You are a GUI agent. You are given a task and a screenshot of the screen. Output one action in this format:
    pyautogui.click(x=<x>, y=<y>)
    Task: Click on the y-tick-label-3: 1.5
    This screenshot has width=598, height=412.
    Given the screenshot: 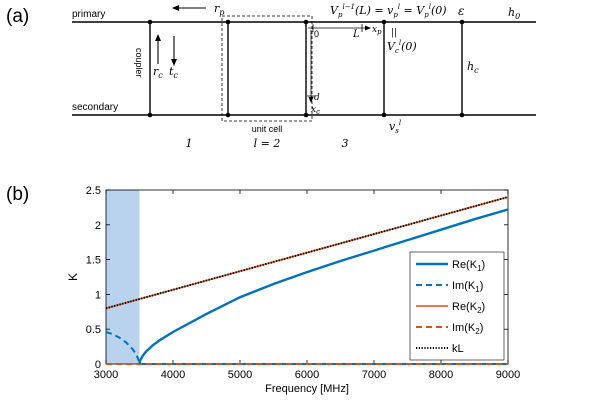 What is the action you would take?
    pyautogui.click(x=93, y=261)
    